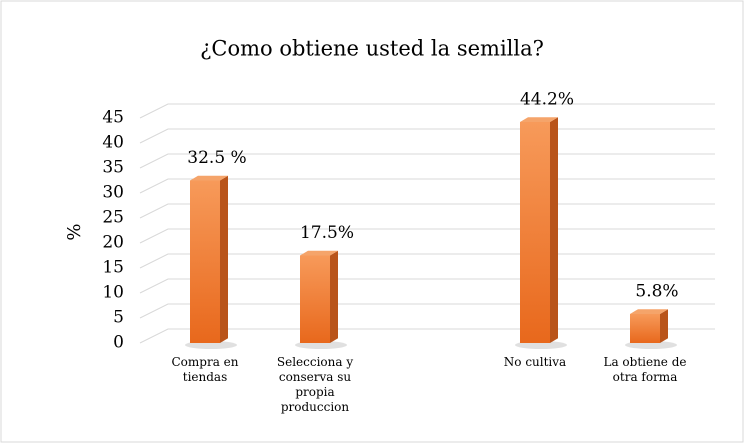 The image size is (744, 443). Describe the element at coordinates (118, 318) in the screenshot. I see `y-tick-label: 5` at that location.